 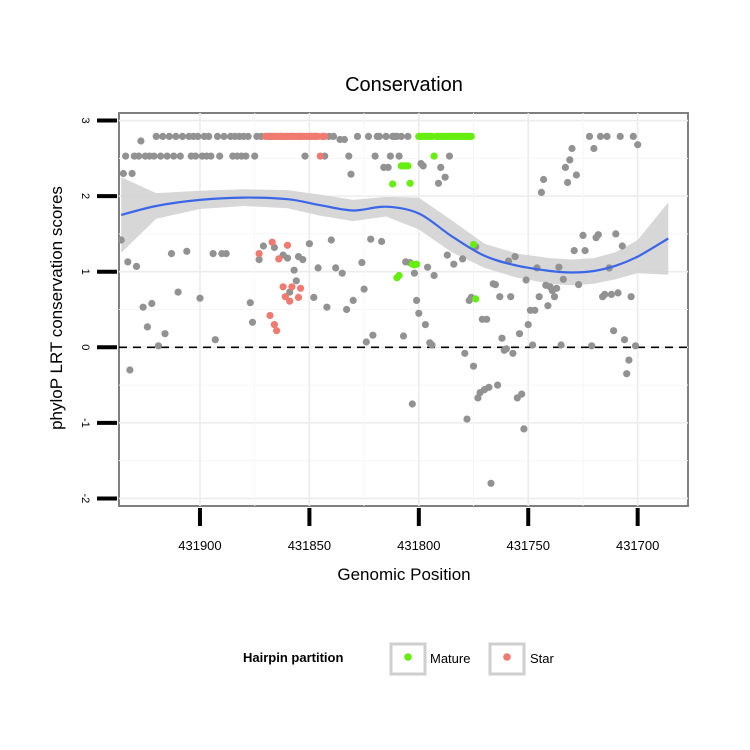 I want to click on legend-title: Hairpin partition, so click(x=293, y=657).